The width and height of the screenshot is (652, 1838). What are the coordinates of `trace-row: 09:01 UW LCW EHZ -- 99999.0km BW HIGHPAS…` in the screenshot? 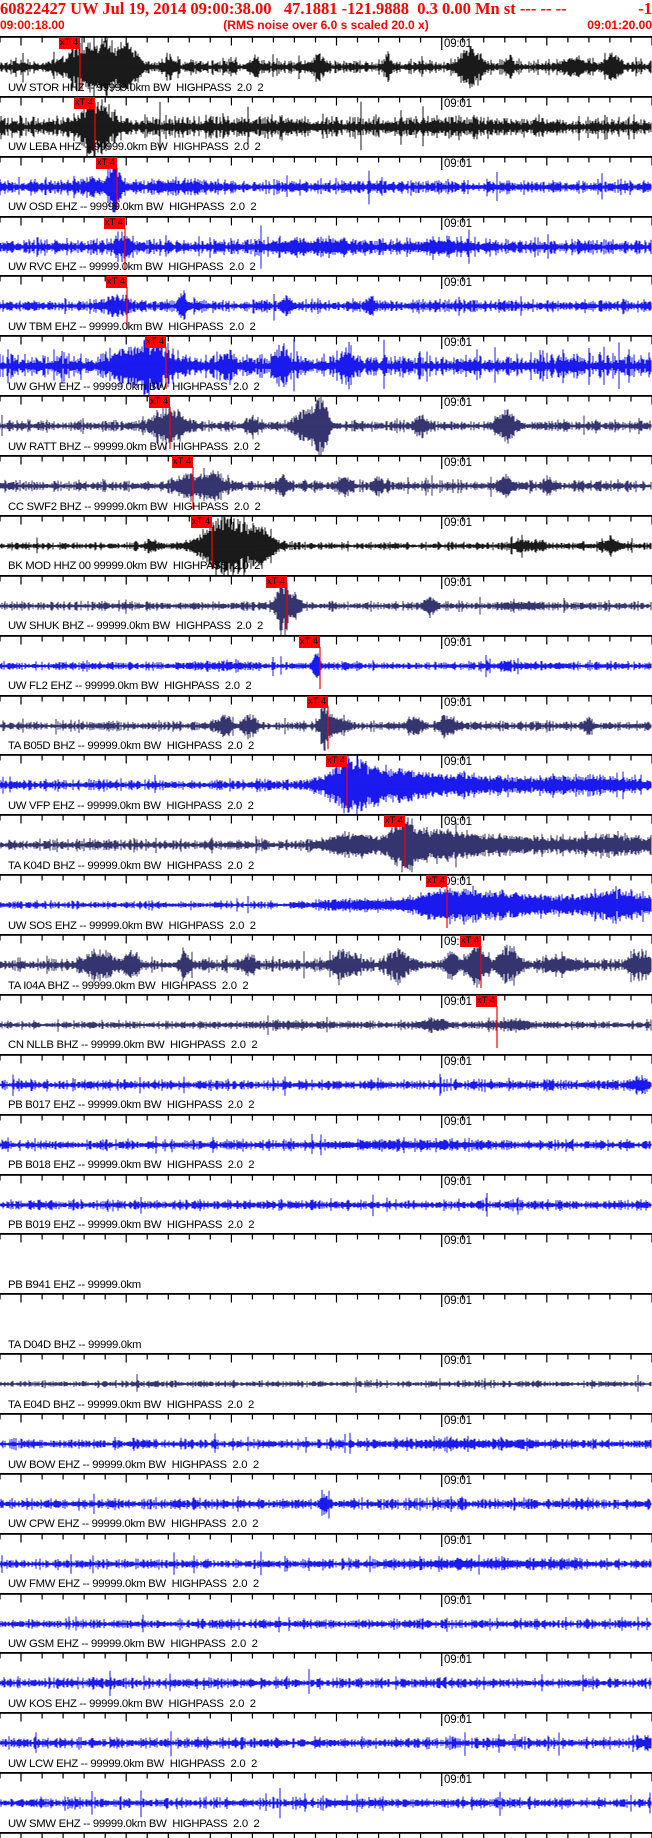 It's located at (326, 1742).